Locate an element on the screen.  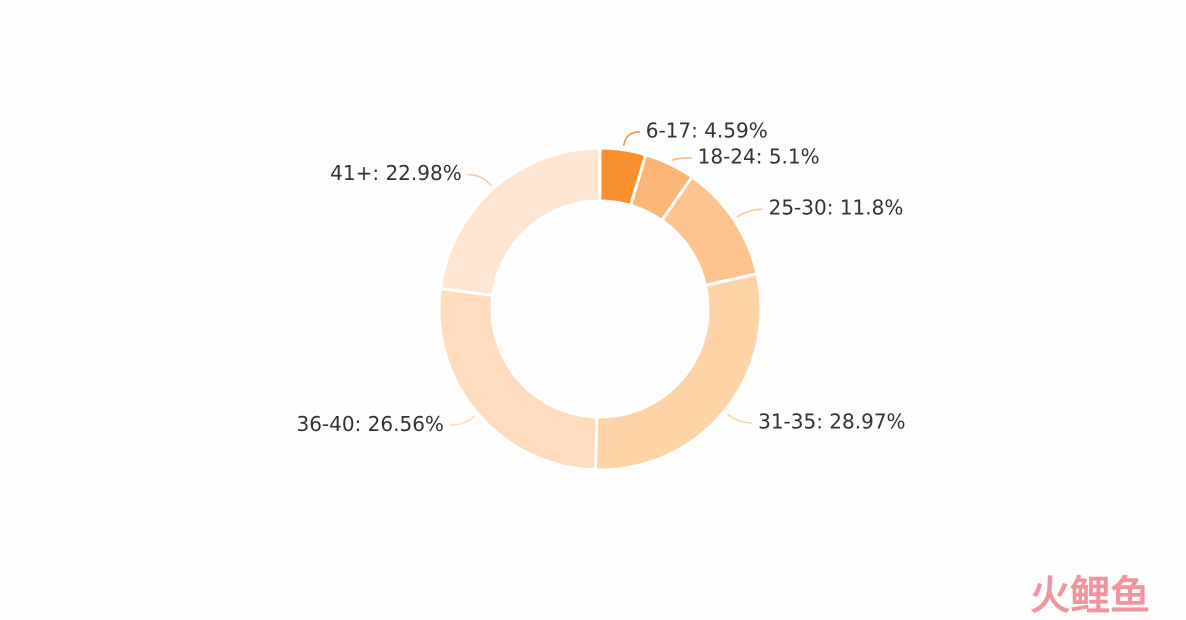
data-label: 25-30: 11.8% is located at coordinates (836, 208).